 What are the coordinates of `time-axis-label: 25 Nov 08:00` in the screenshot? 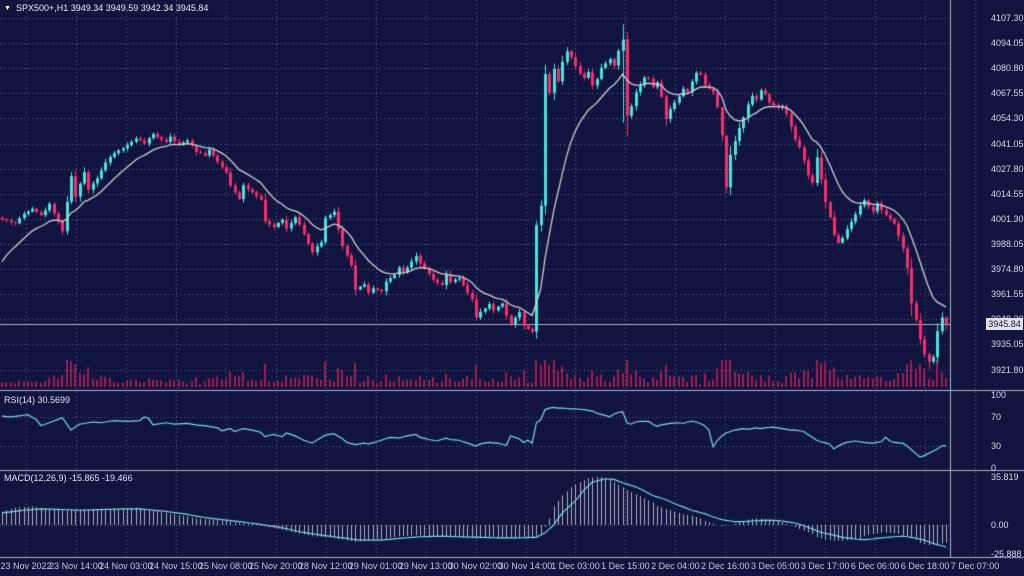 It's located at (226, 566).